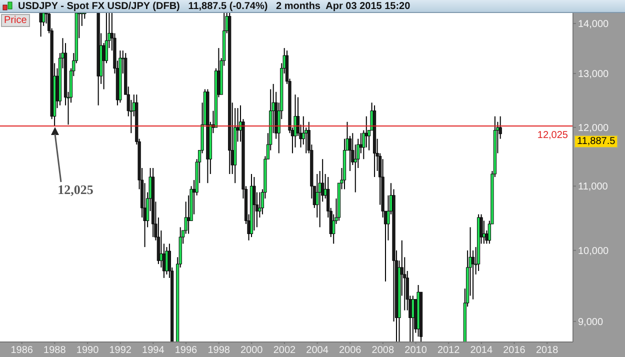  Describe the element at coordinates (15, 20) in the screenshot. I see `annotation: Price` at that location.